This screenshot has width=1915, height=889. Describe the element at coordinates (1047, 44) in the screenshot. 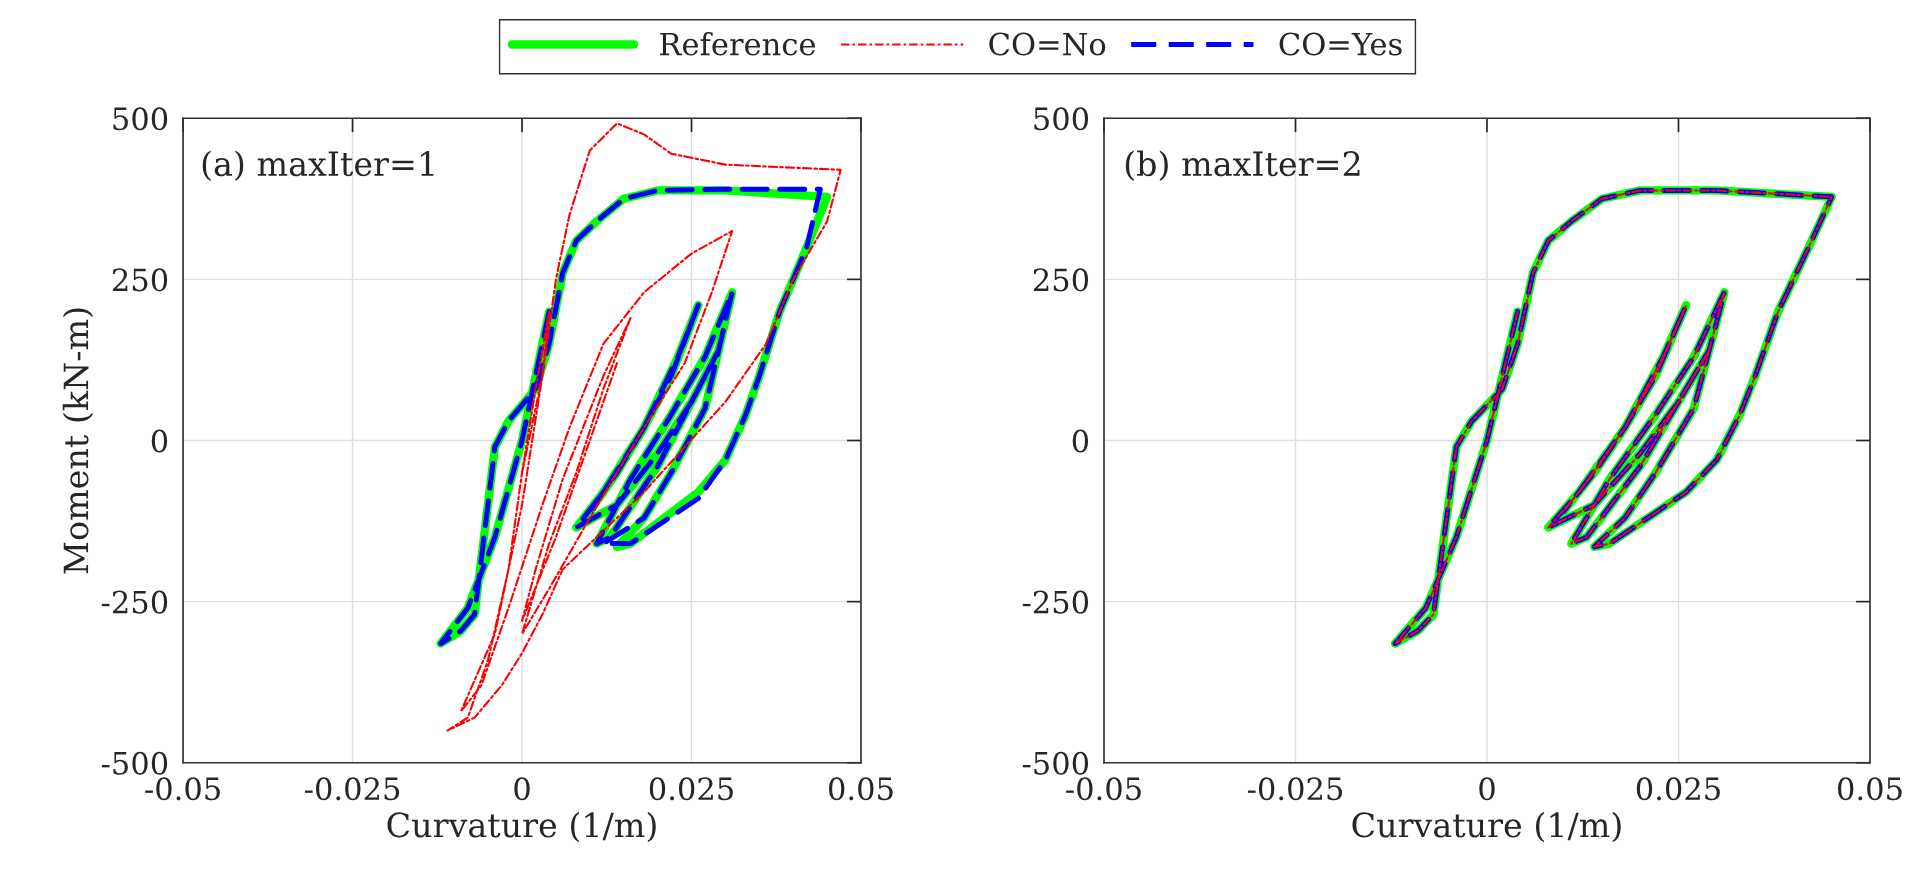

I see `legend-label: CO=No` at that location.